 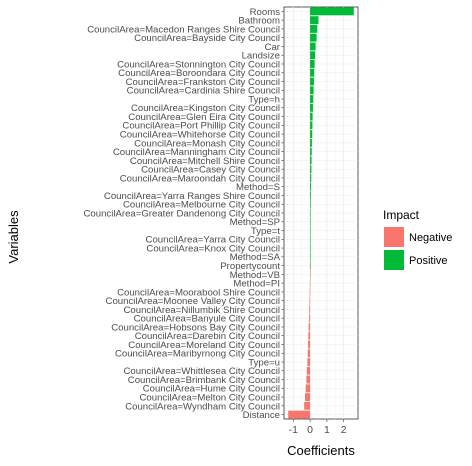 I want to click on y-tick-label: CouncilArea=Moreland City Council, so click(x=204, y=345).